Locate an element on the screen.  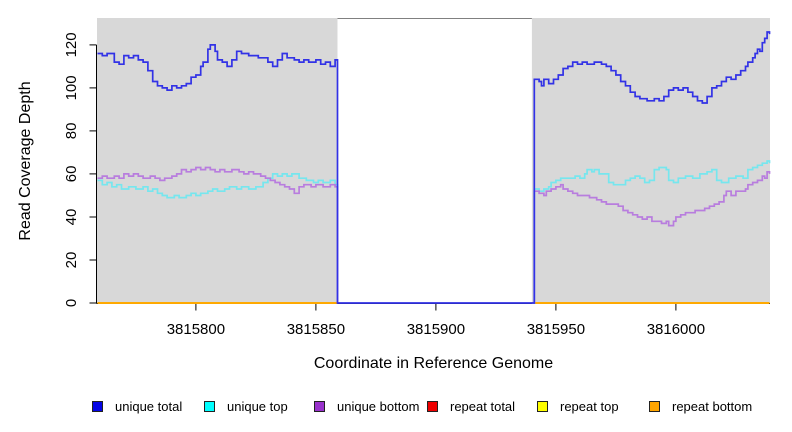
legend-label: repeat bottom is located at coordinates (712, 406).